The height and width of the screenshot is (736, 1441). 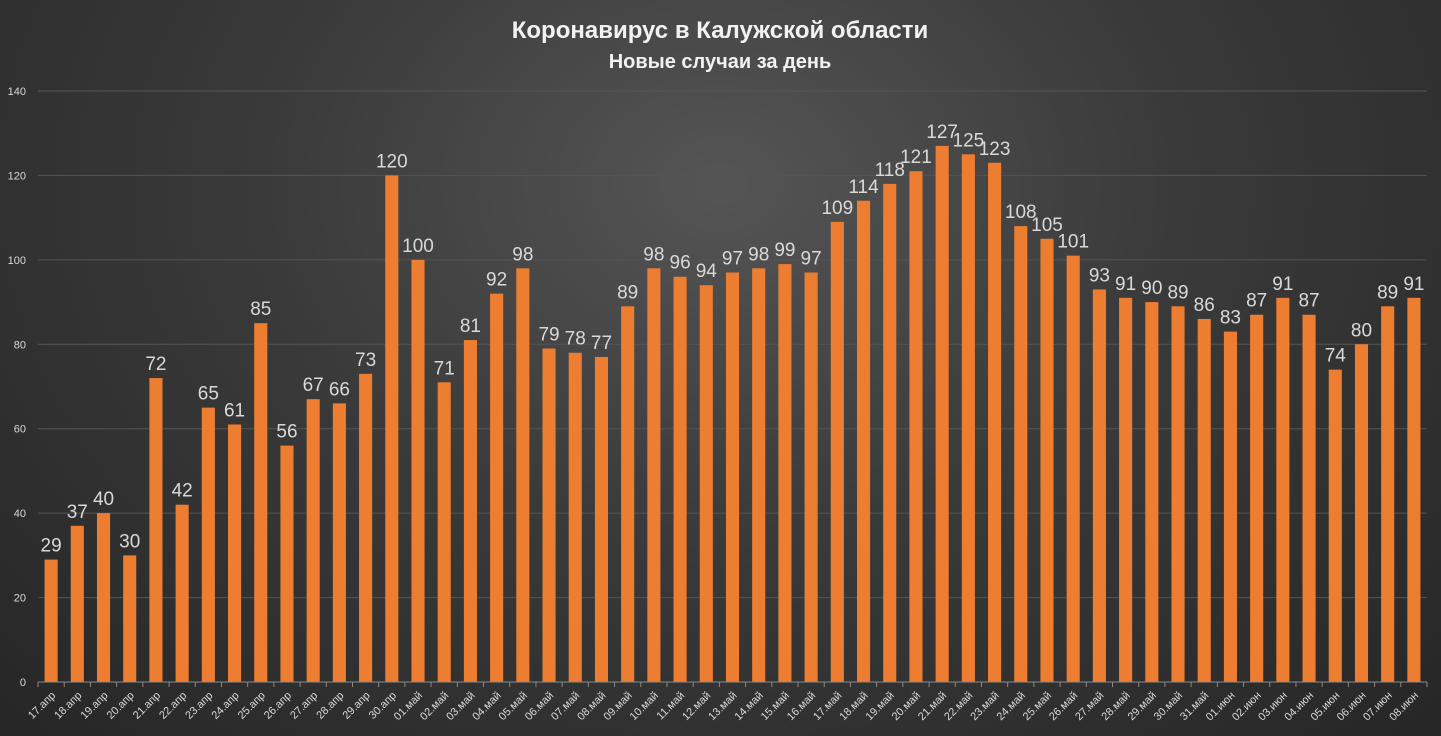 I want to click on data-label: 96, so click(x=680, y=263).